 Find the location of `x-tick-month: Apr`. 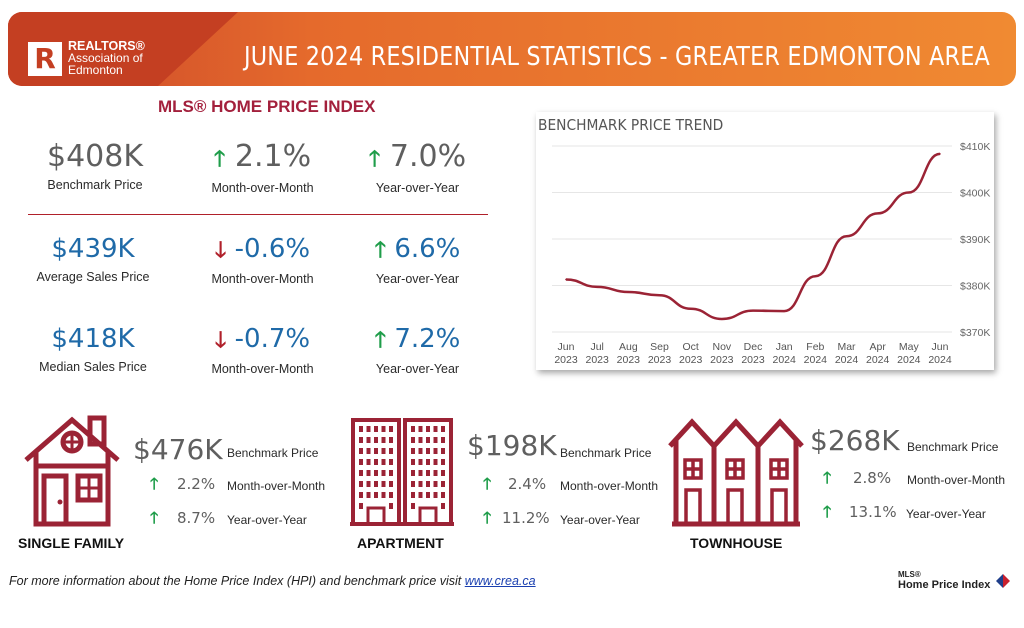

x-tick-month: Apr is located at coordinates (877, 347).